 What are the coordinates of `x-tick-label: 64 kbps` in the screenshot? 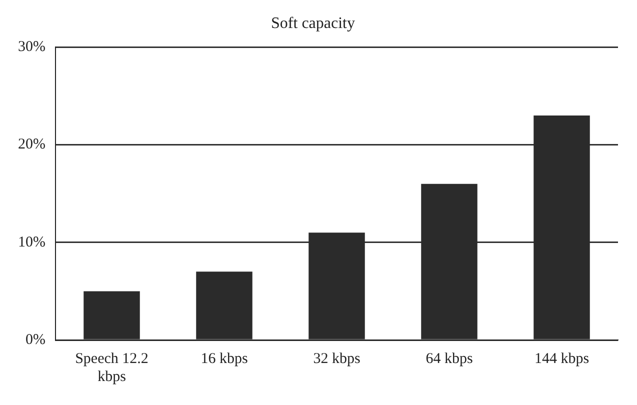 It's located at (449, 358).